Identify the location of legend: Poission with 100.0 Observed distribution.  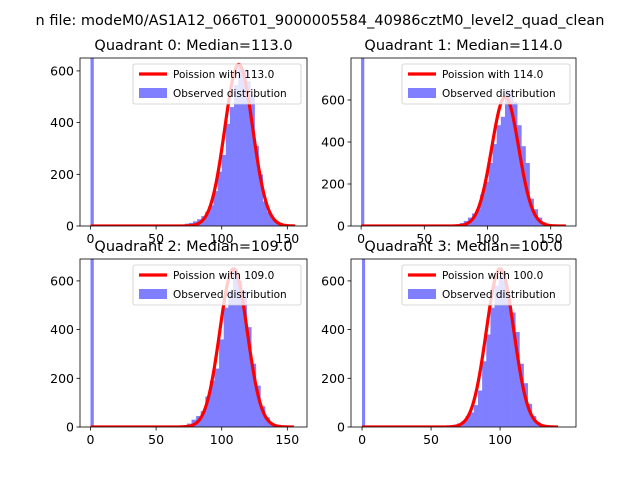
(486, 285).